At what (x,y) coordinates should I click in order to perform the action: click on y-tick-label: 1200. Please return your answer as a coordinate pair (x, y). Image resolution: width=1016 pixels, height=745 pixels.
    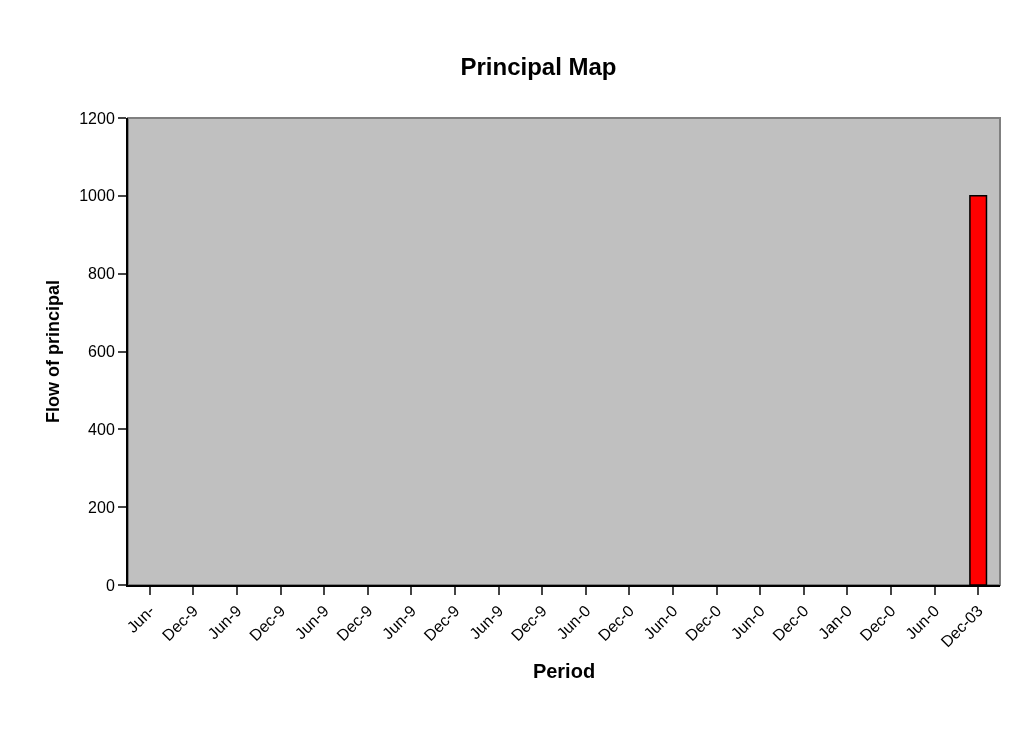
    Looking at the image, I should click on (97, 118).